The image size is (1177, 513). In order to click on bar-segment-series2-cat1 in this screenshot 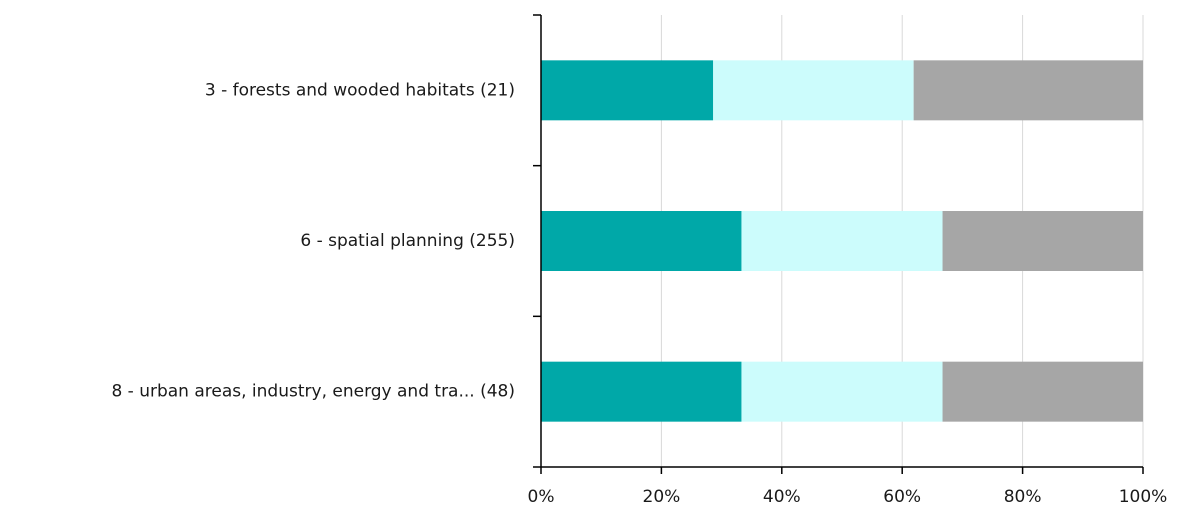, I will do `click(813, 90)`.